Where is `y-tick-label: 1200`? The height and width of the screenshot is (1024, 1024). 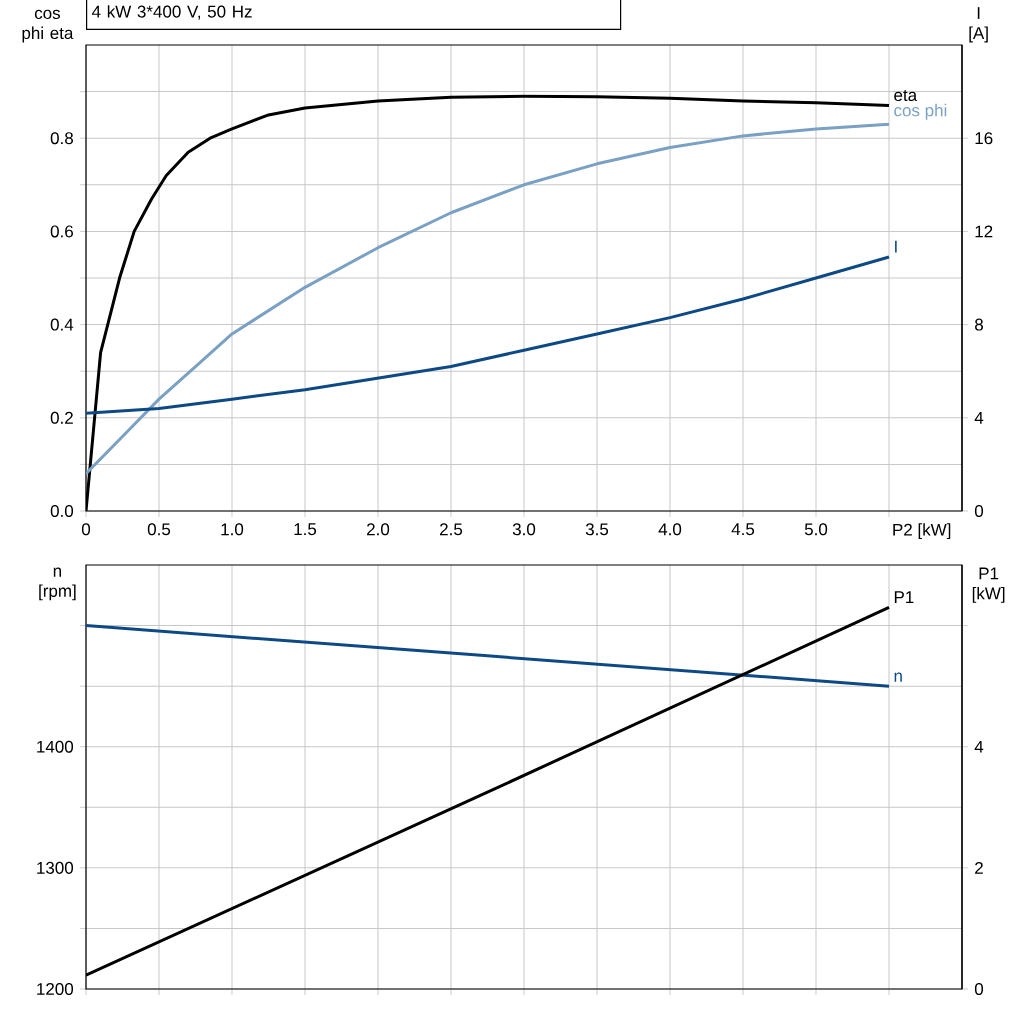 y-tick-label: 1200 is located at coordinates (55, 989).